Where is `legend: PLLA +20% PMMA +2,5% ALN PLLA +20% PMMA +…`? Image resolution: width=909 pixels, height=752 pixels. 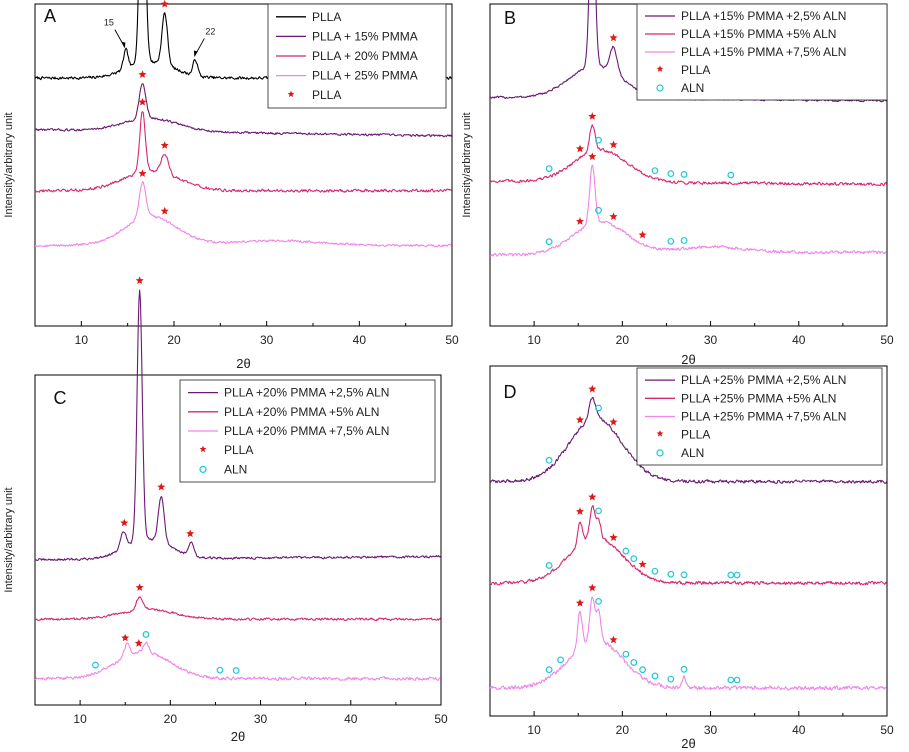 legend: PLLA +20% PMMA +2,5% ALN PLLA +20% PMMA +… is located at coordinates (307, 431).